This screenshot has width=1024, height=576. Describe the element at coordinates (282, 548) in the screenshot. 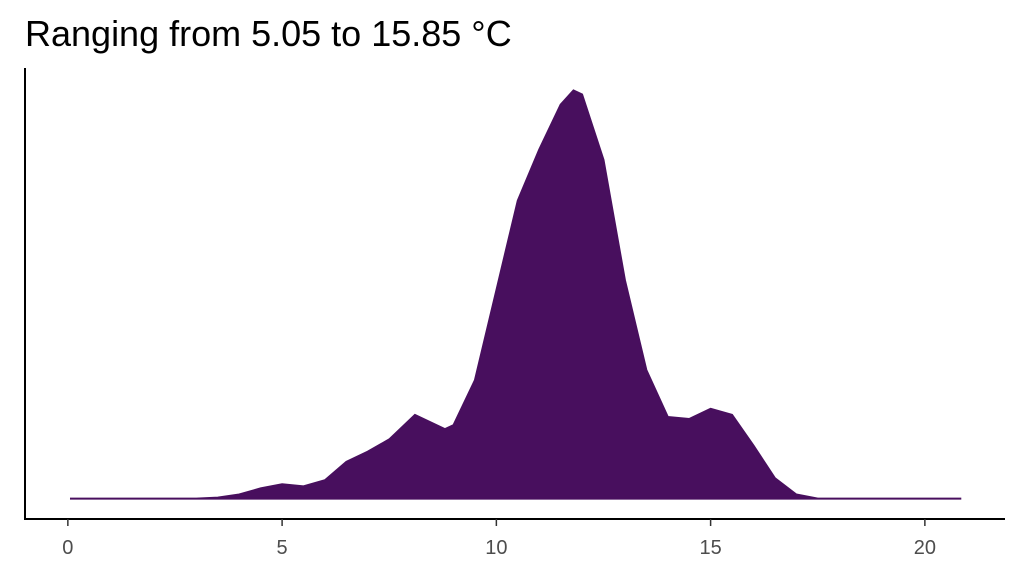

I see `x-tick-label: 5` at that location.